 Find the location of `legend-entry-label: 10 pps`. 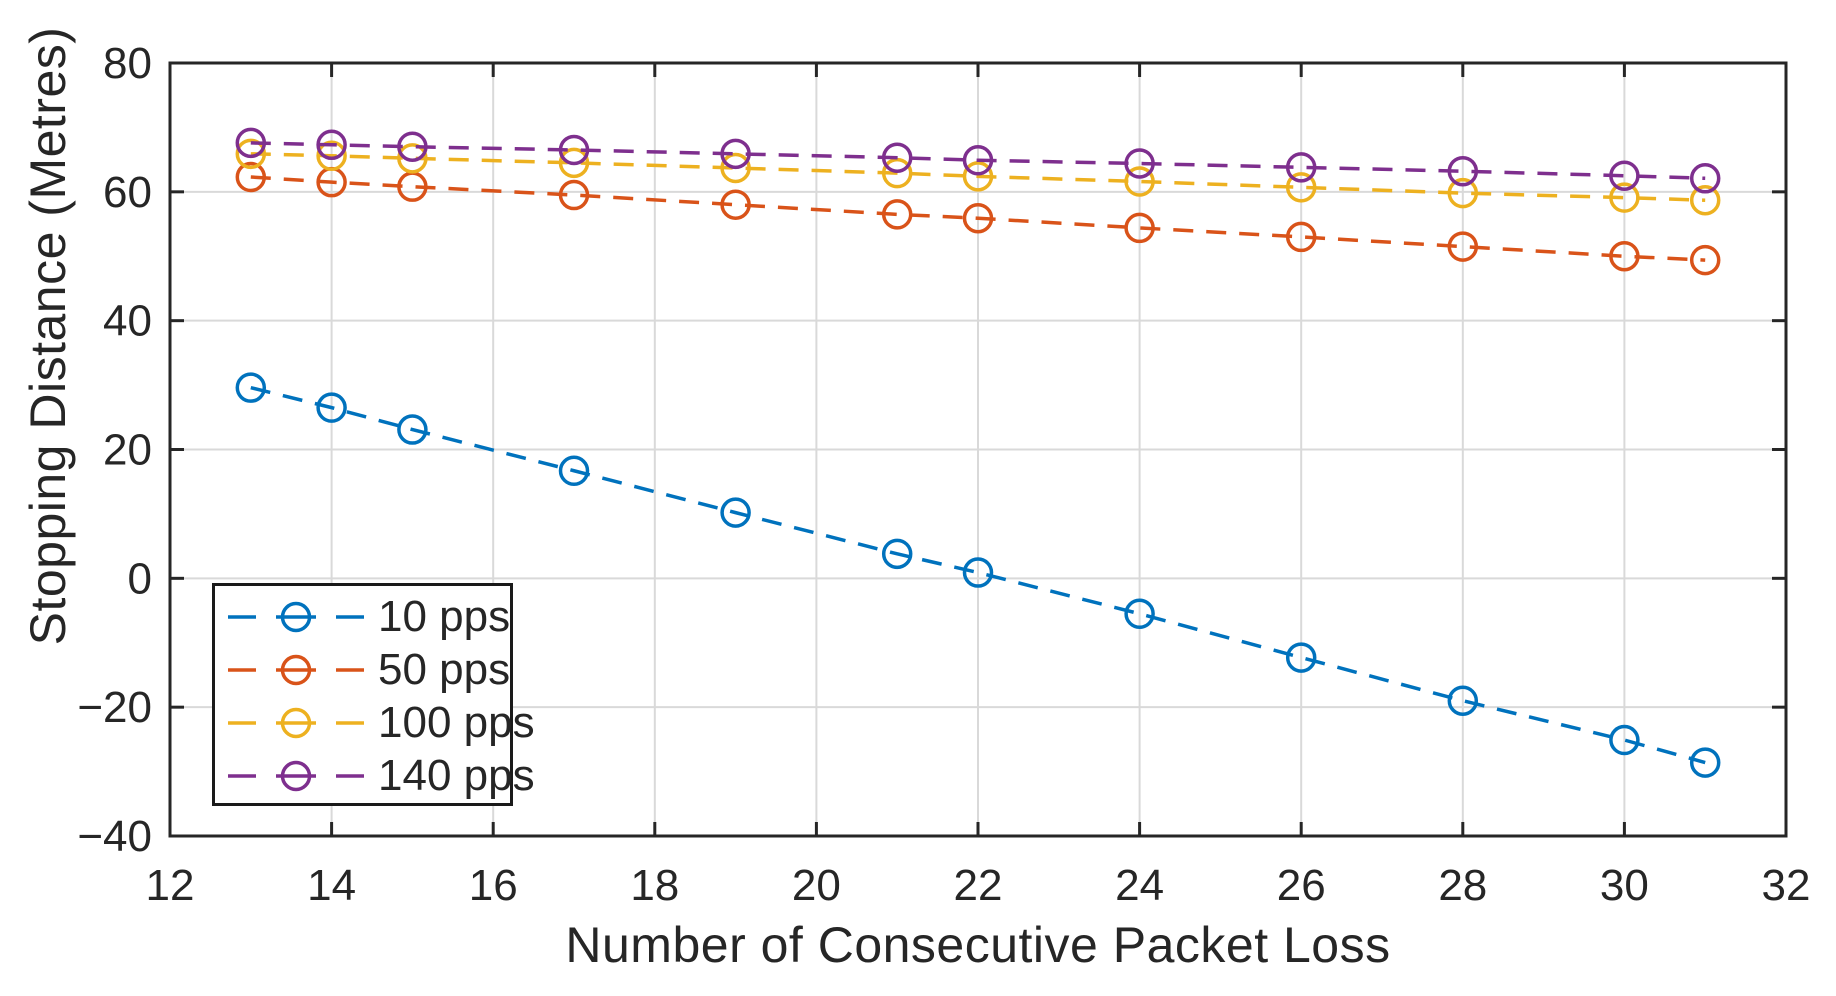

legend-entry-label: 10 pps is located at coordinates (444, 616).